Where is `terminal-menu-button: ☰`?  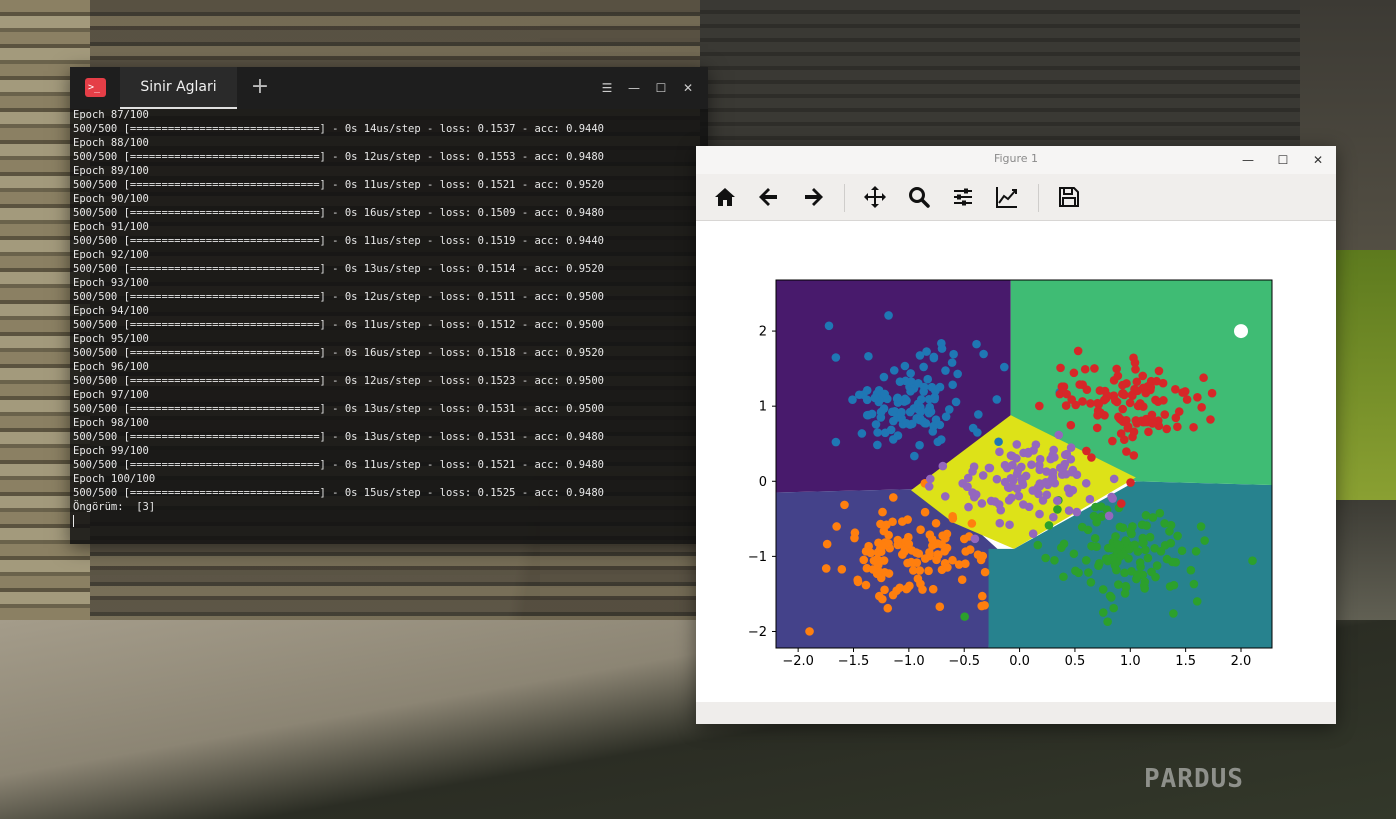
terminal-menu-button: ☰ is located at coordinates (607, 88).